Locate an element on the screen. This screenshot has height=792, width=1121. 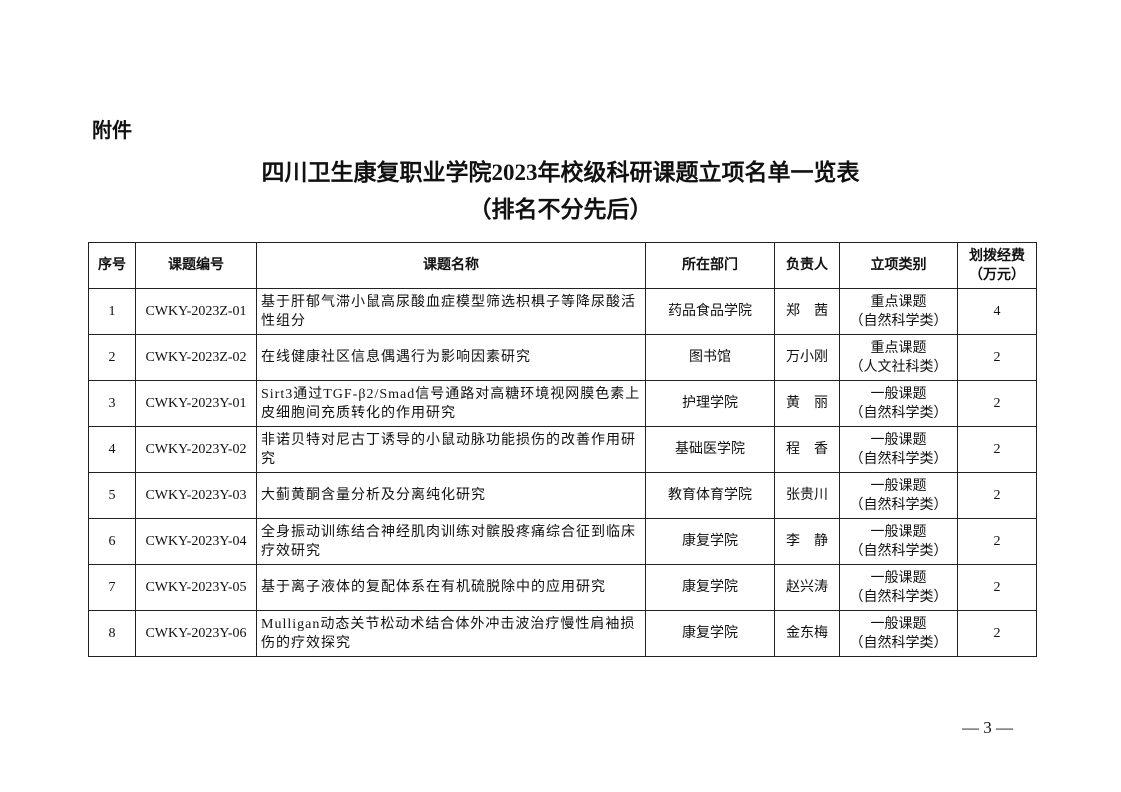
cell-code: CWKY-2023Y-03 is located at coordinates (196, 495).